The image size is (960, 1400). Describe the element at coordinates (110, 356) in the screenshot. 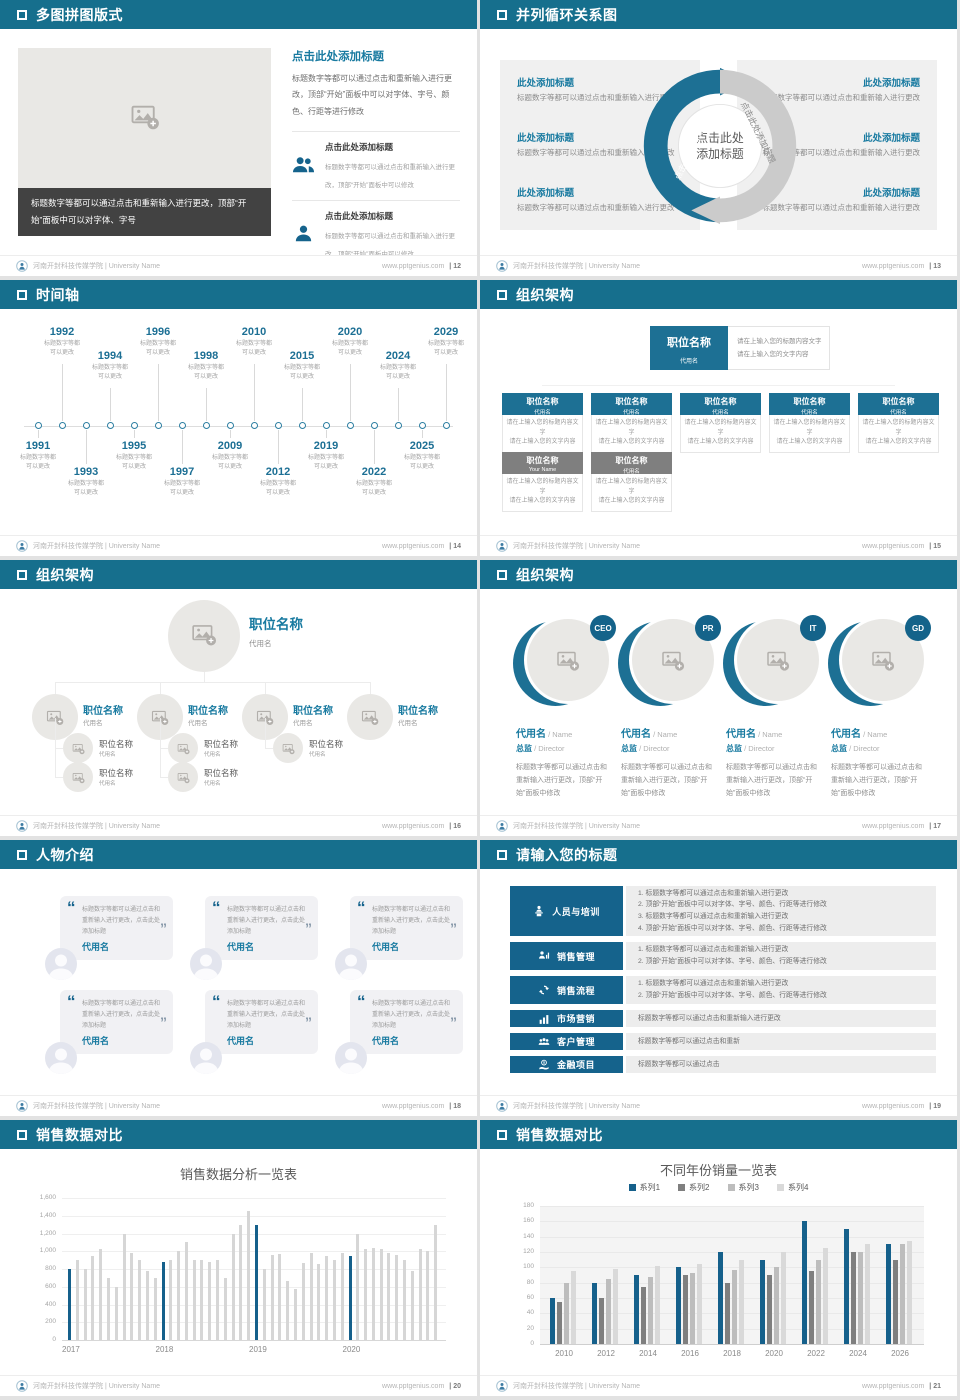

I see `timeline-year: 1994` at that location.